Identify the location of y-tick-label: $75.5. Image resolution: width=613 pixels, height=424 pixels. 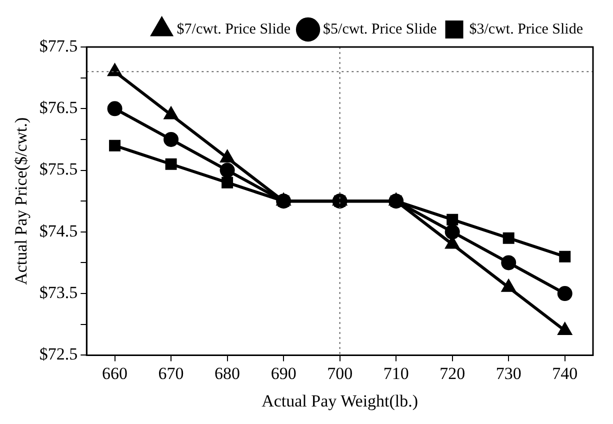
(58, 169).